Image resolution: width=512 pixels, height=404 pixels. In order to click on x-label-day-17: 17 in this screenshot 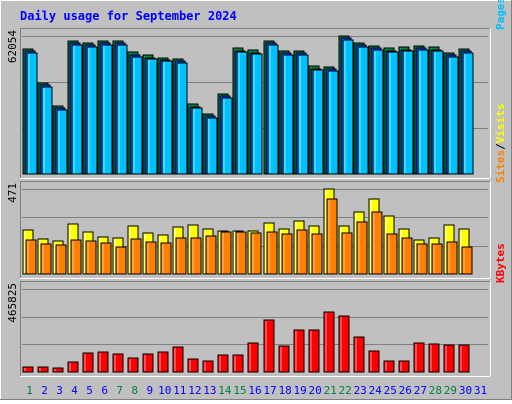, I will do `click(269, 390)`.